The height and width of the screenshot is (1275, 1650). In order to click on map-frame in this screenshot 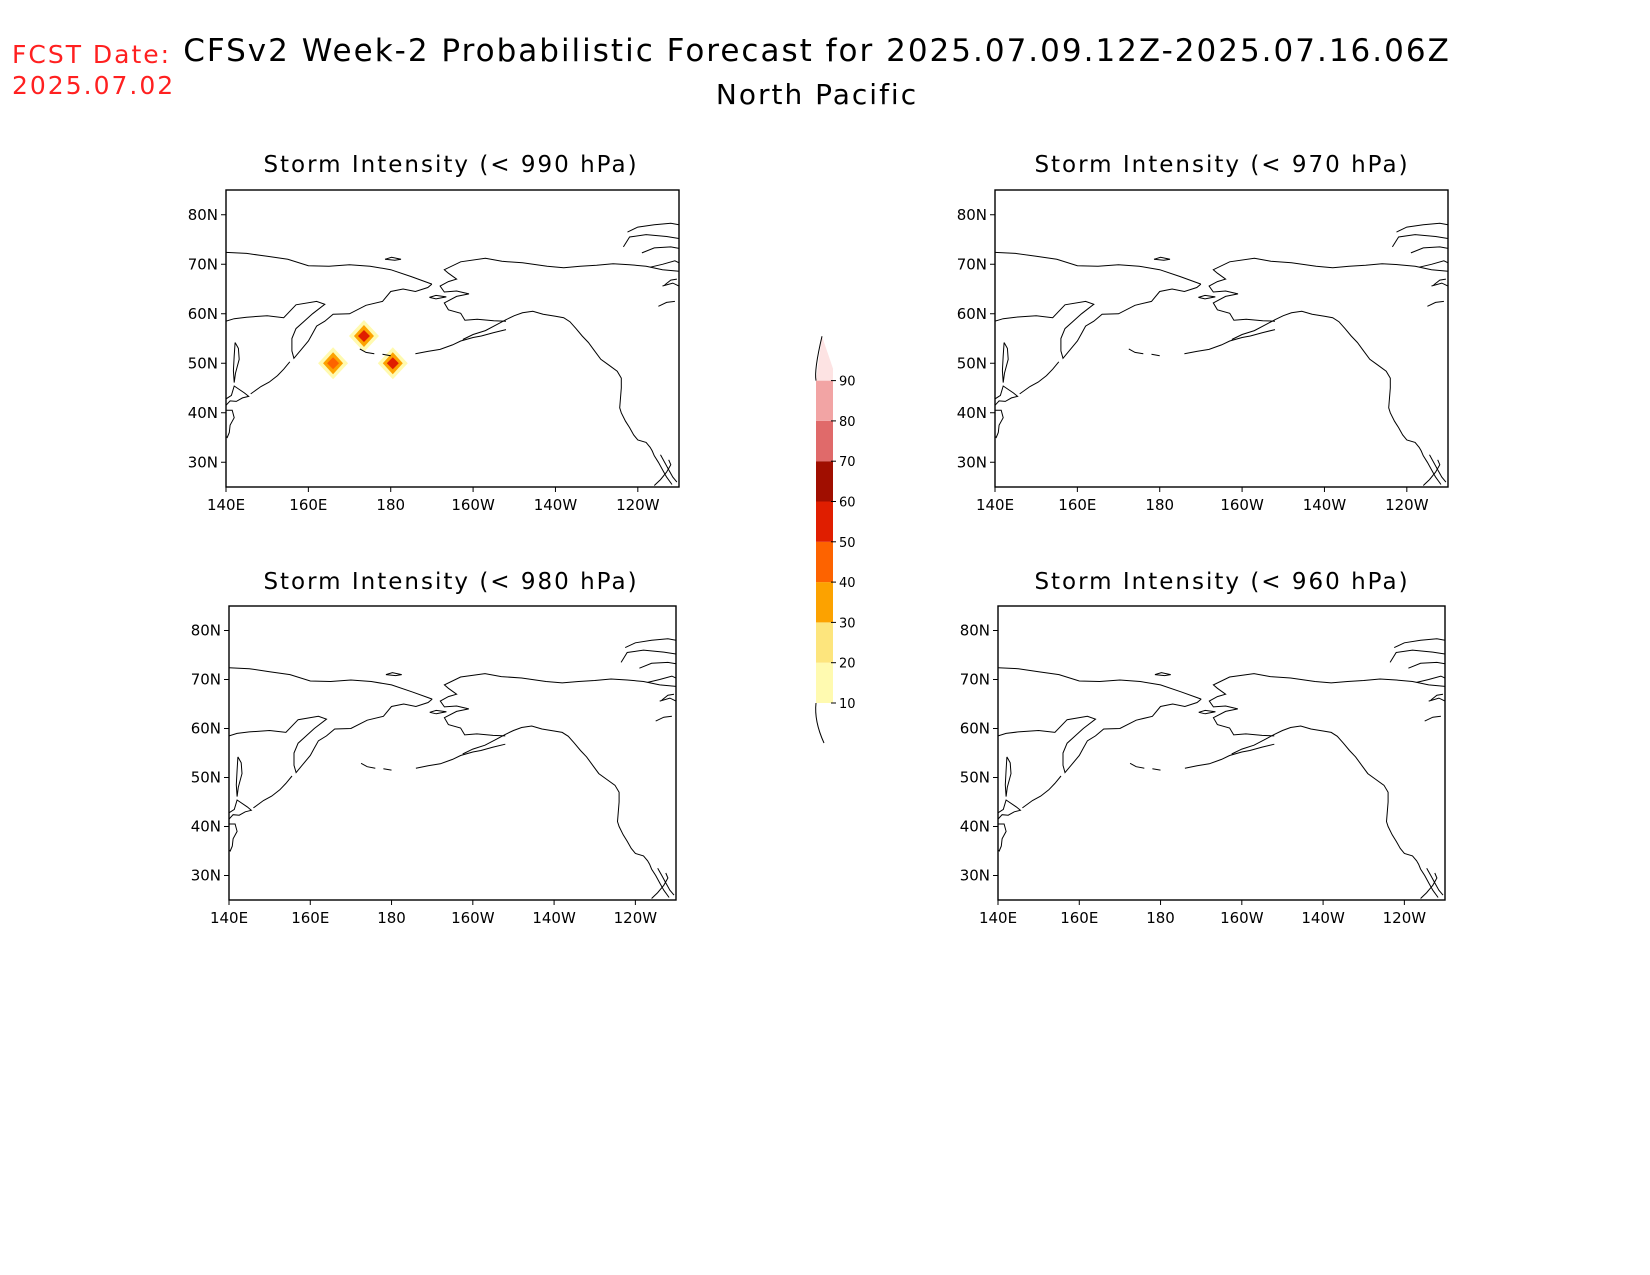, I will do `click(452, 753)`.